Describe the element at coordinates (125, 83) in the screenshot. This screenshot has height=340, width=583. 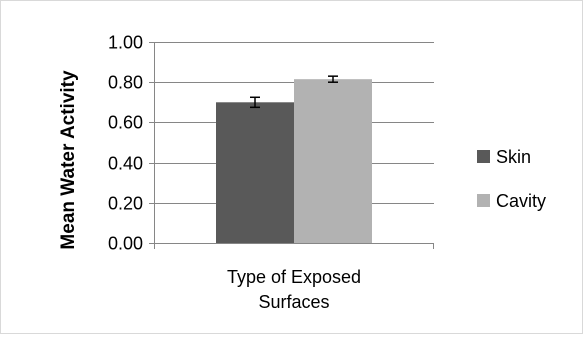
I see `y-tick-label: 0.80` at that location.